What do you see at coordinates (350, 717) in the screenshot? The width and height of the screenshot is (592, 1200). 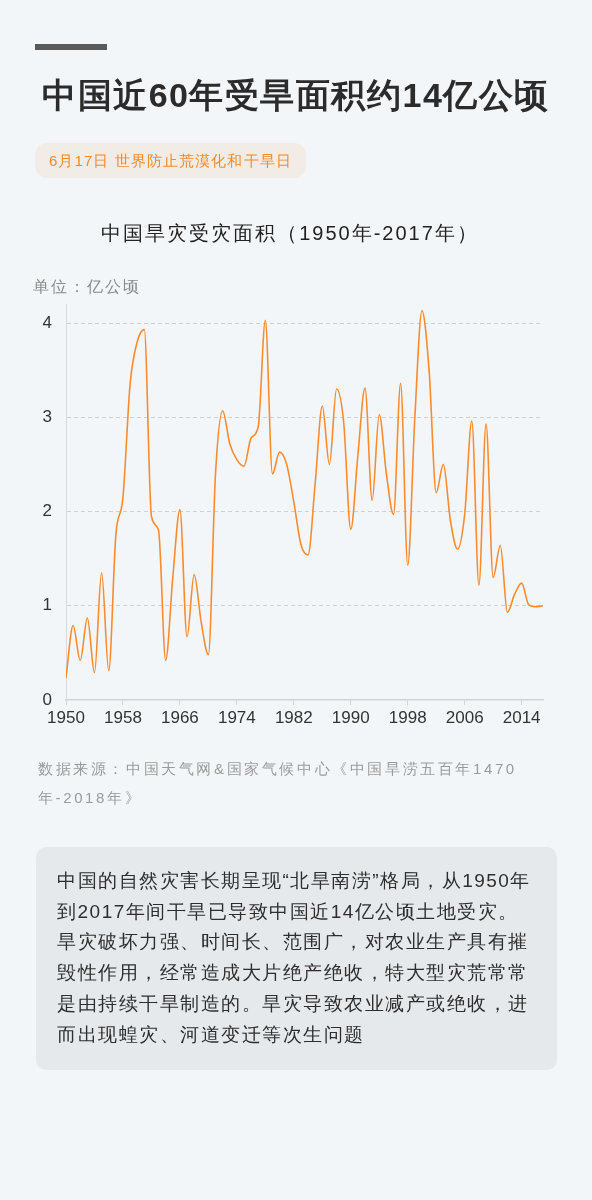 I see `x-tick-label: 1990` at bounding box center [350, 717].